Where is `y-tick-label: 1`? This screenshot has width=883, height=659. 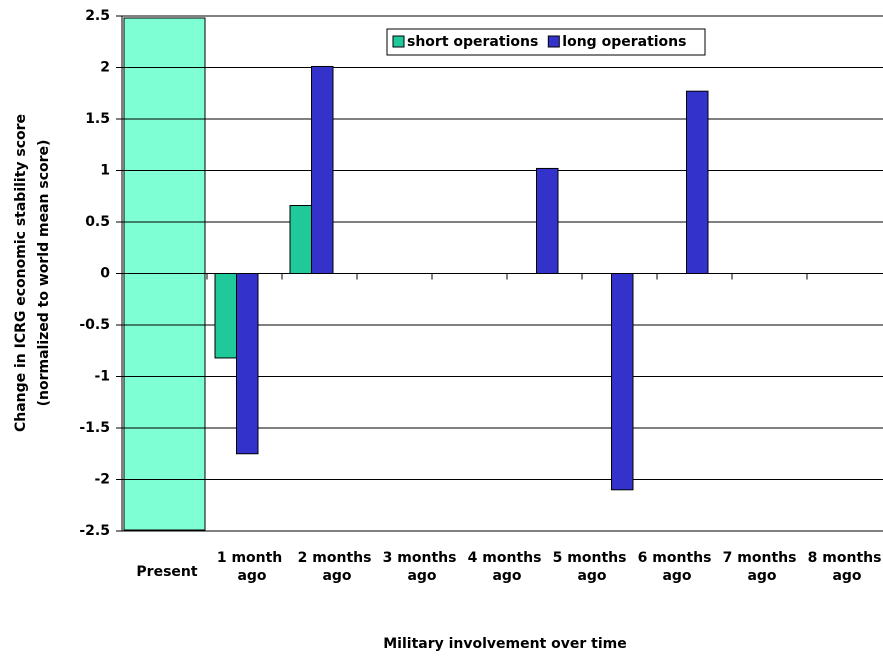 y-tick-label: 1 is located at coordinates (105, 171).